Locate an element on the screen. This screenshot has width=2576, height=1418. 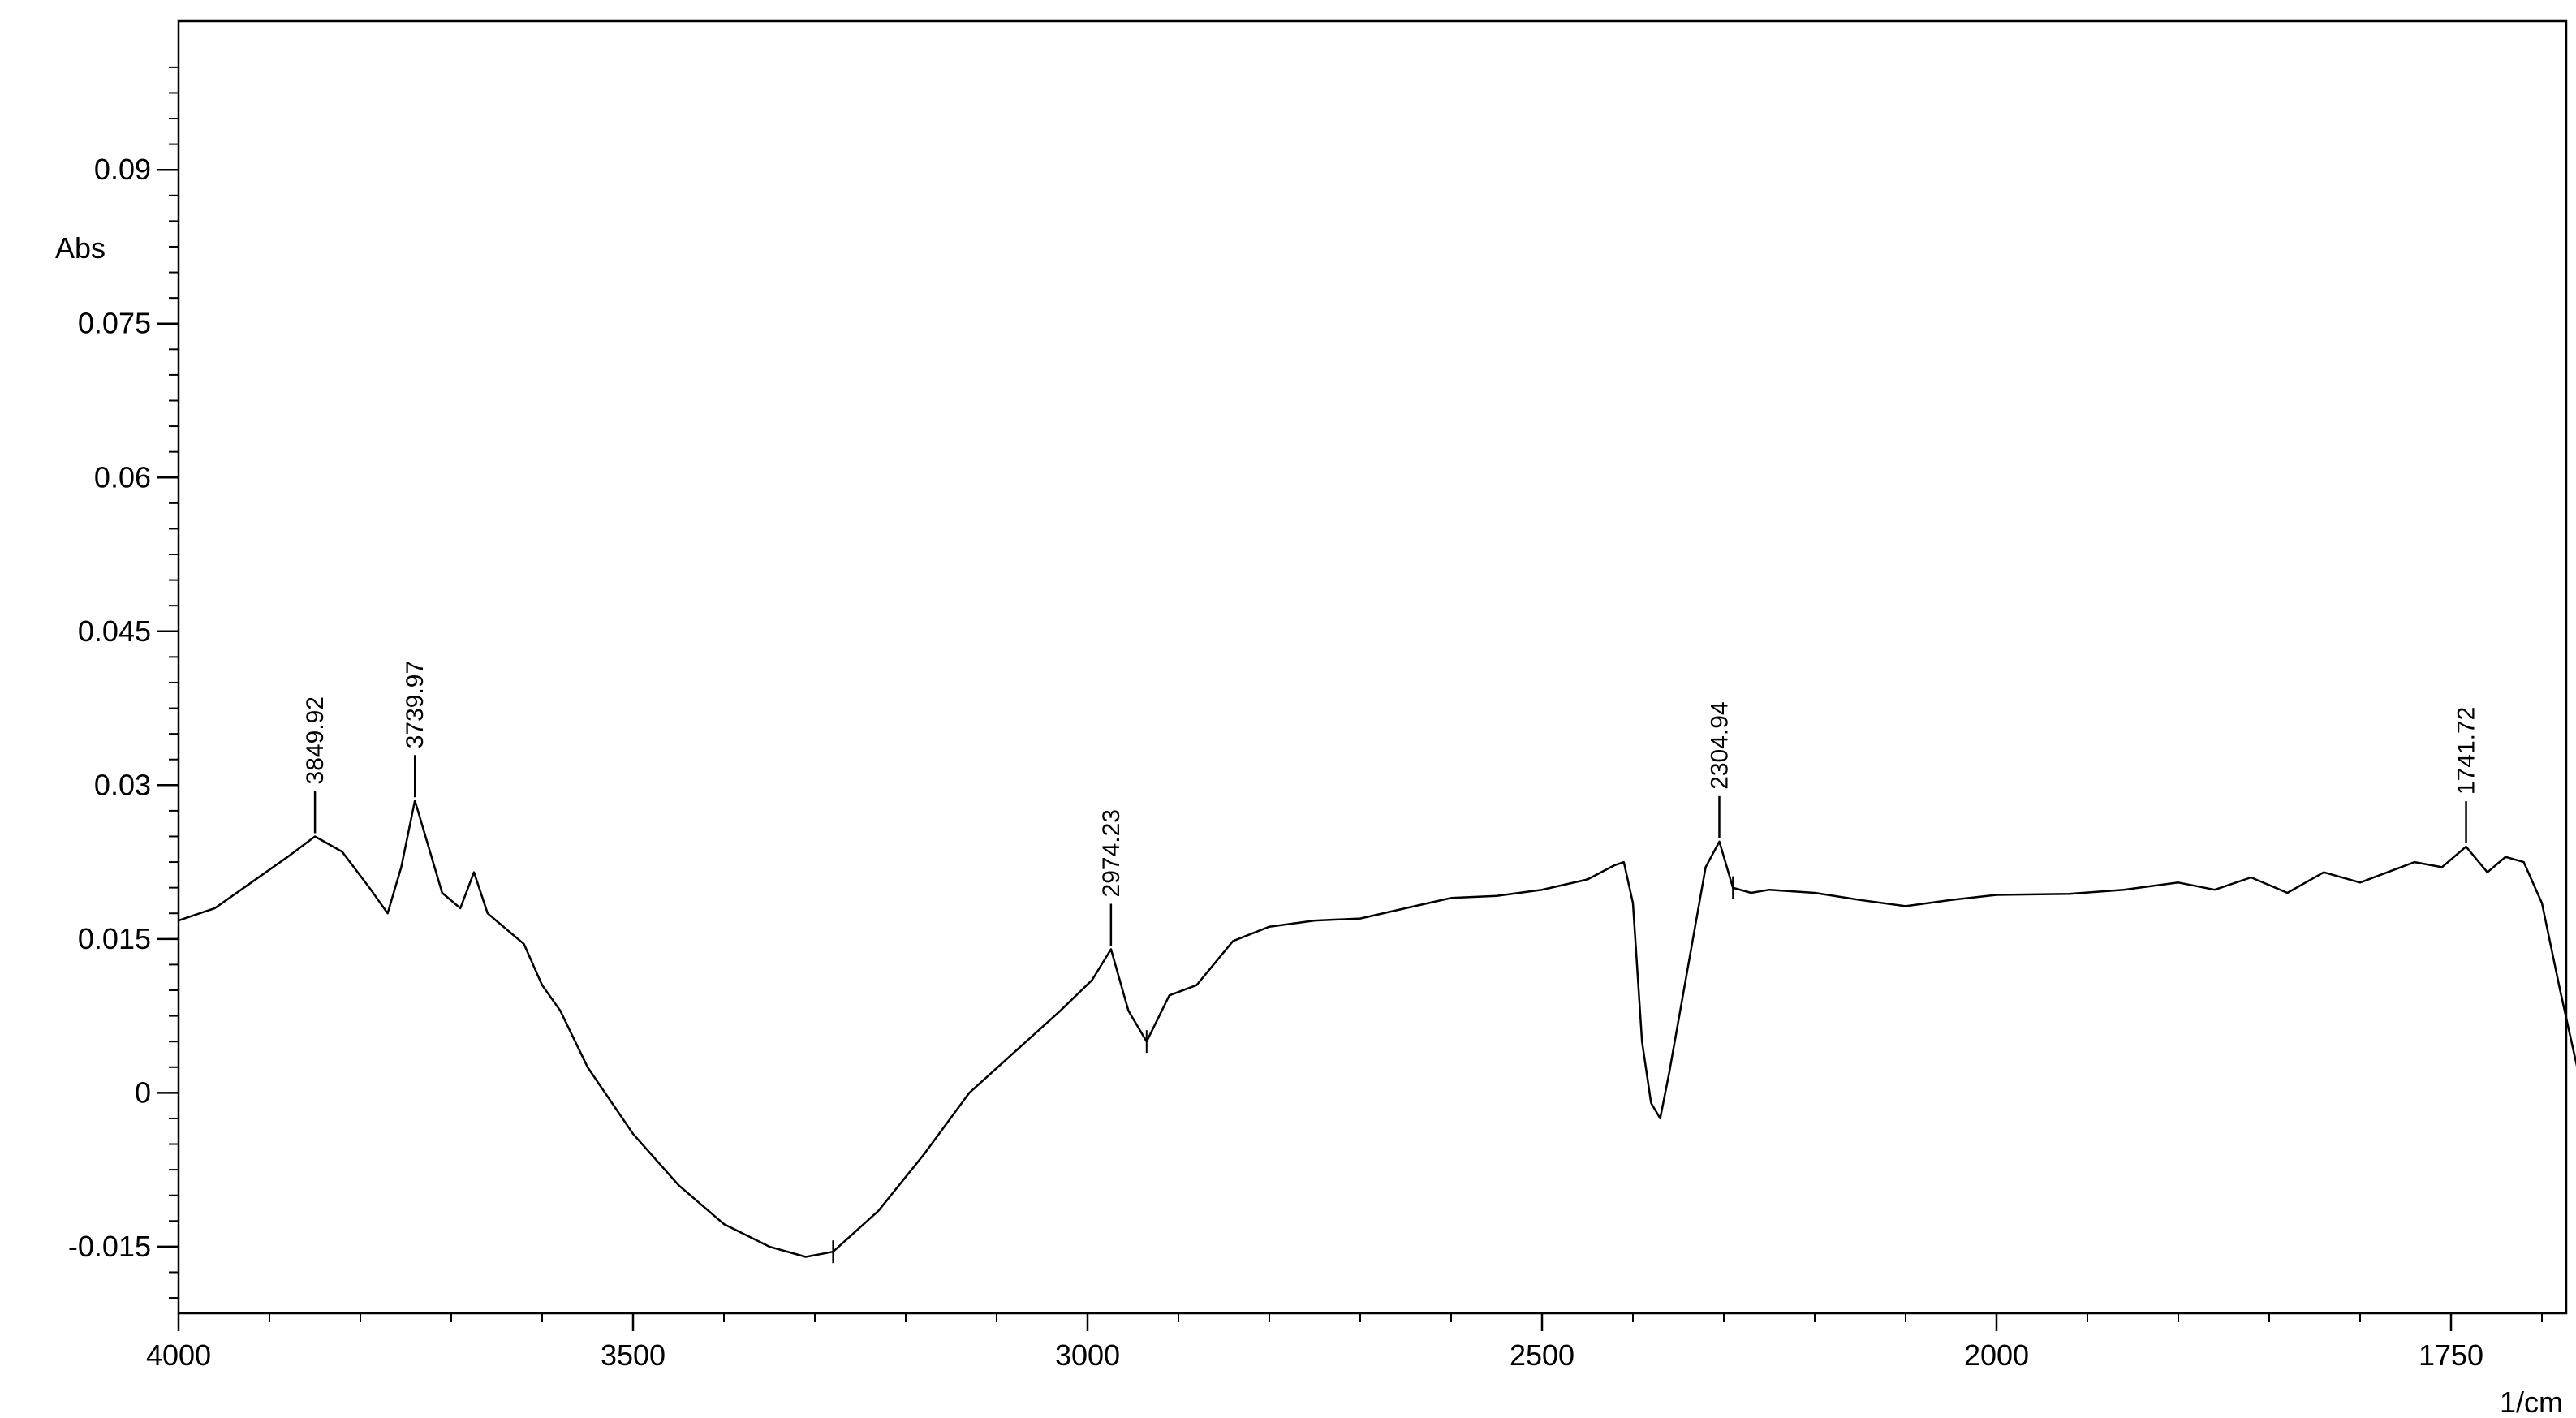
x-tick-label: 3500 is located at coordinates (633, 1355).